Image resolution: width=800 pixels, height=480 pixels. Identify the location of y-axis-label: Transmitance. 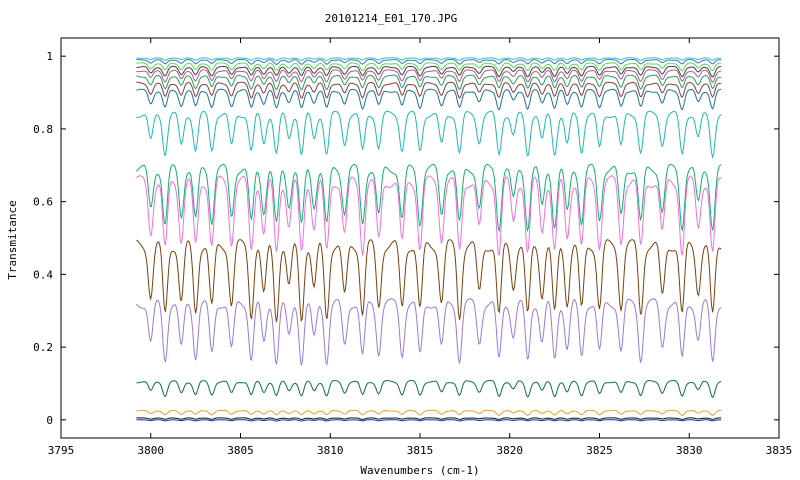
(12, 239).